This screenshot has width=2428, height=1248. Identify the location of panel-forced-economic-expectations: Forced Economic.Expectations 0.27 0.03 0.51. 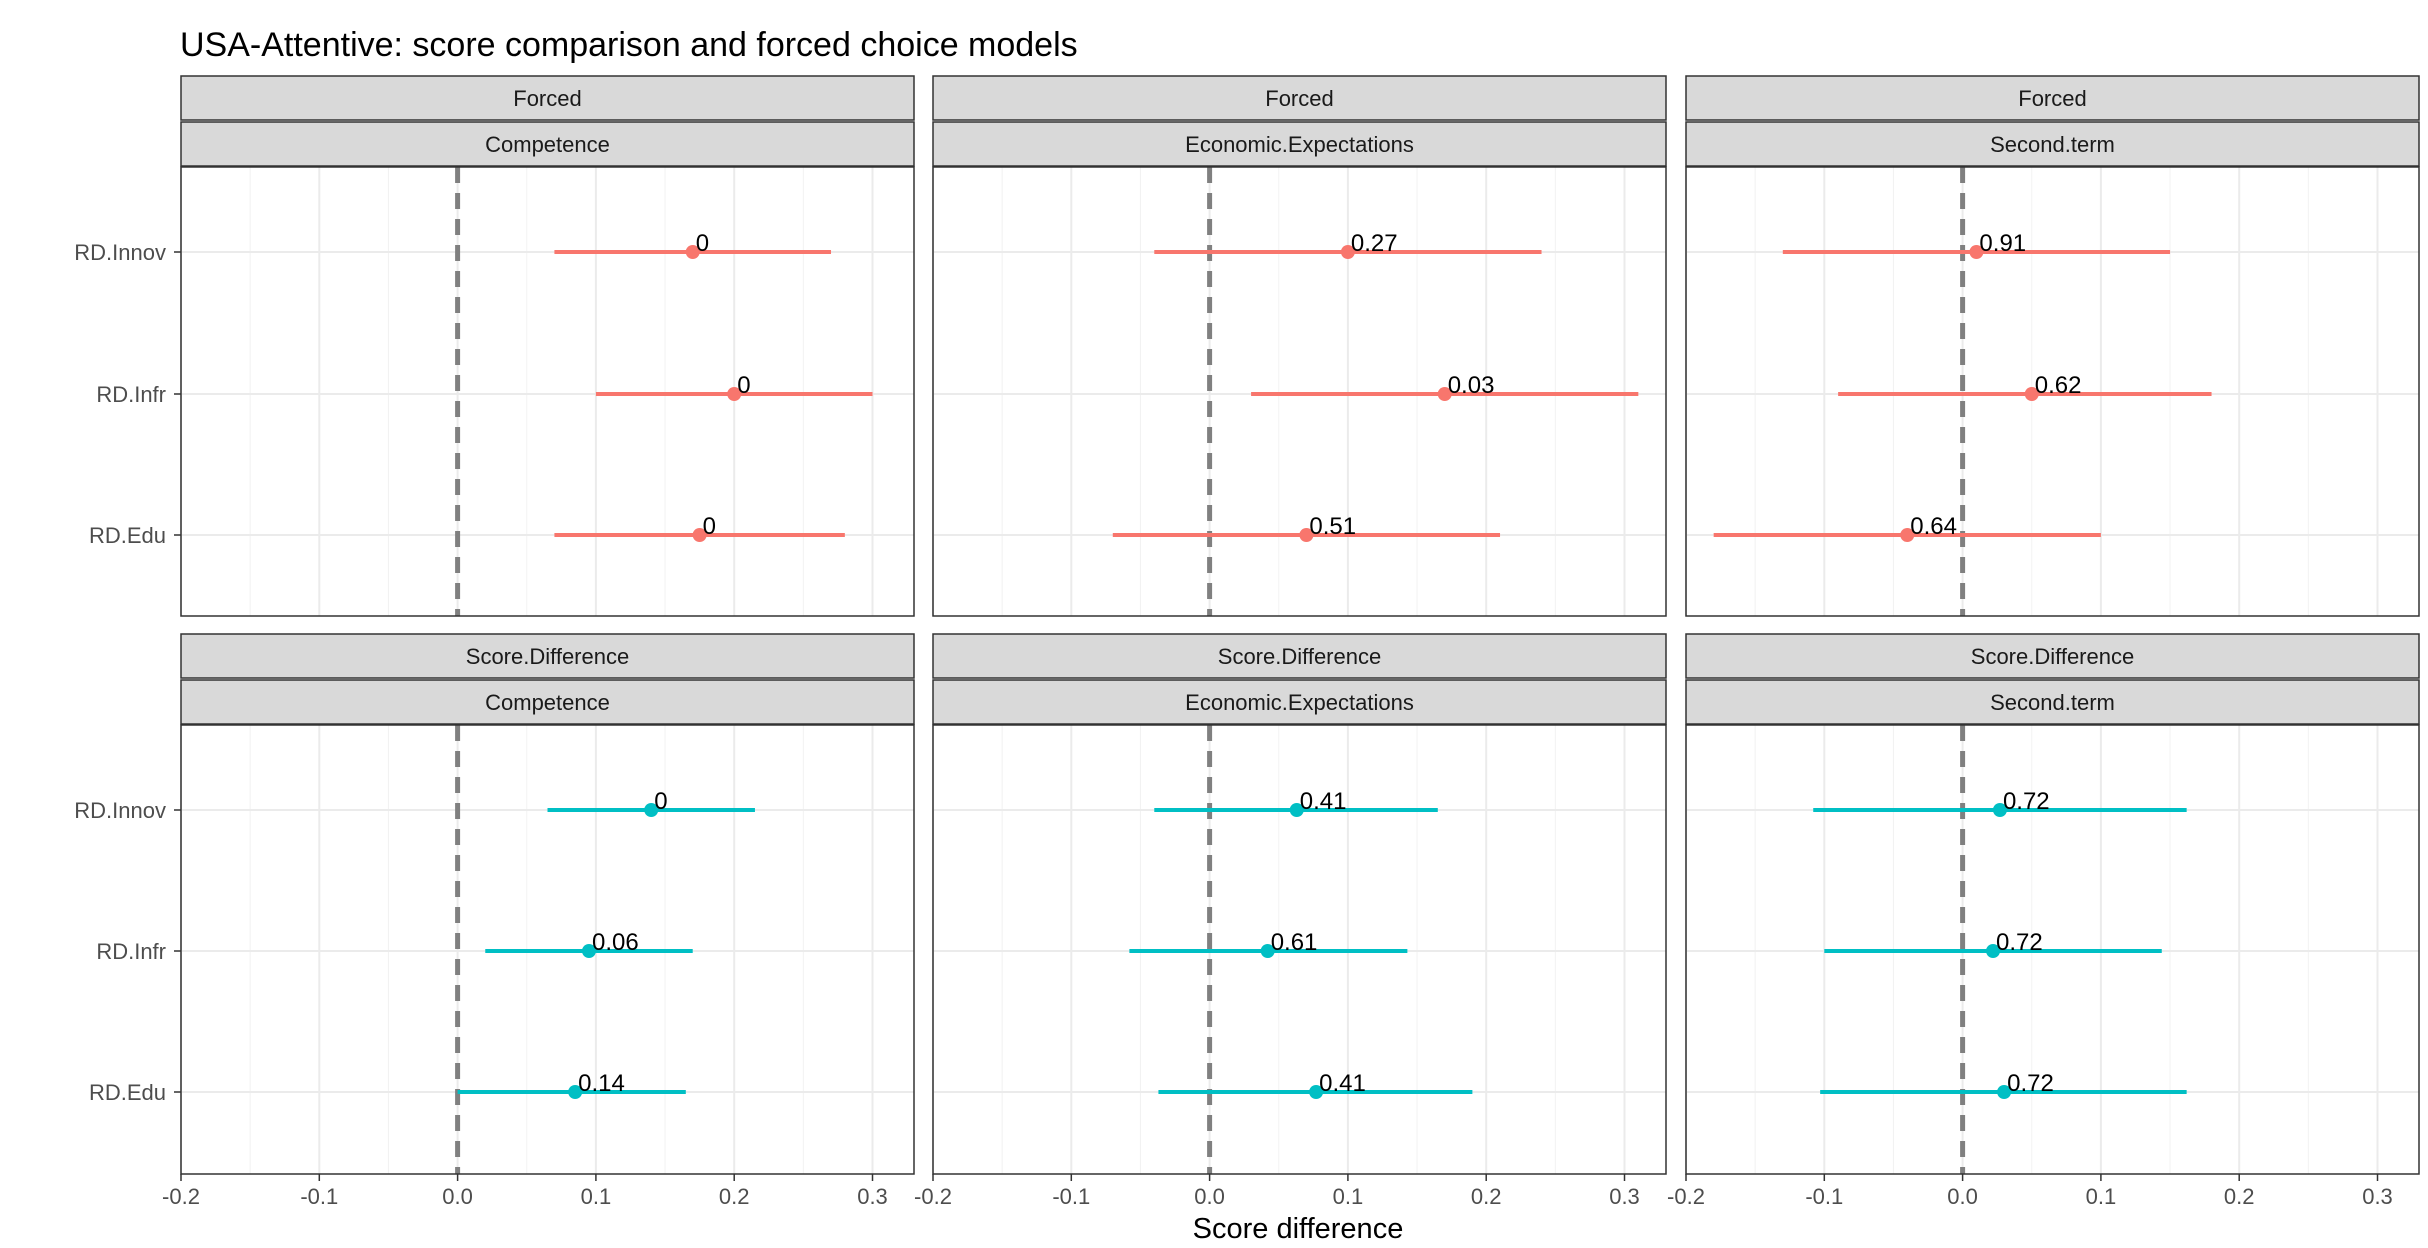
(1299, 346).